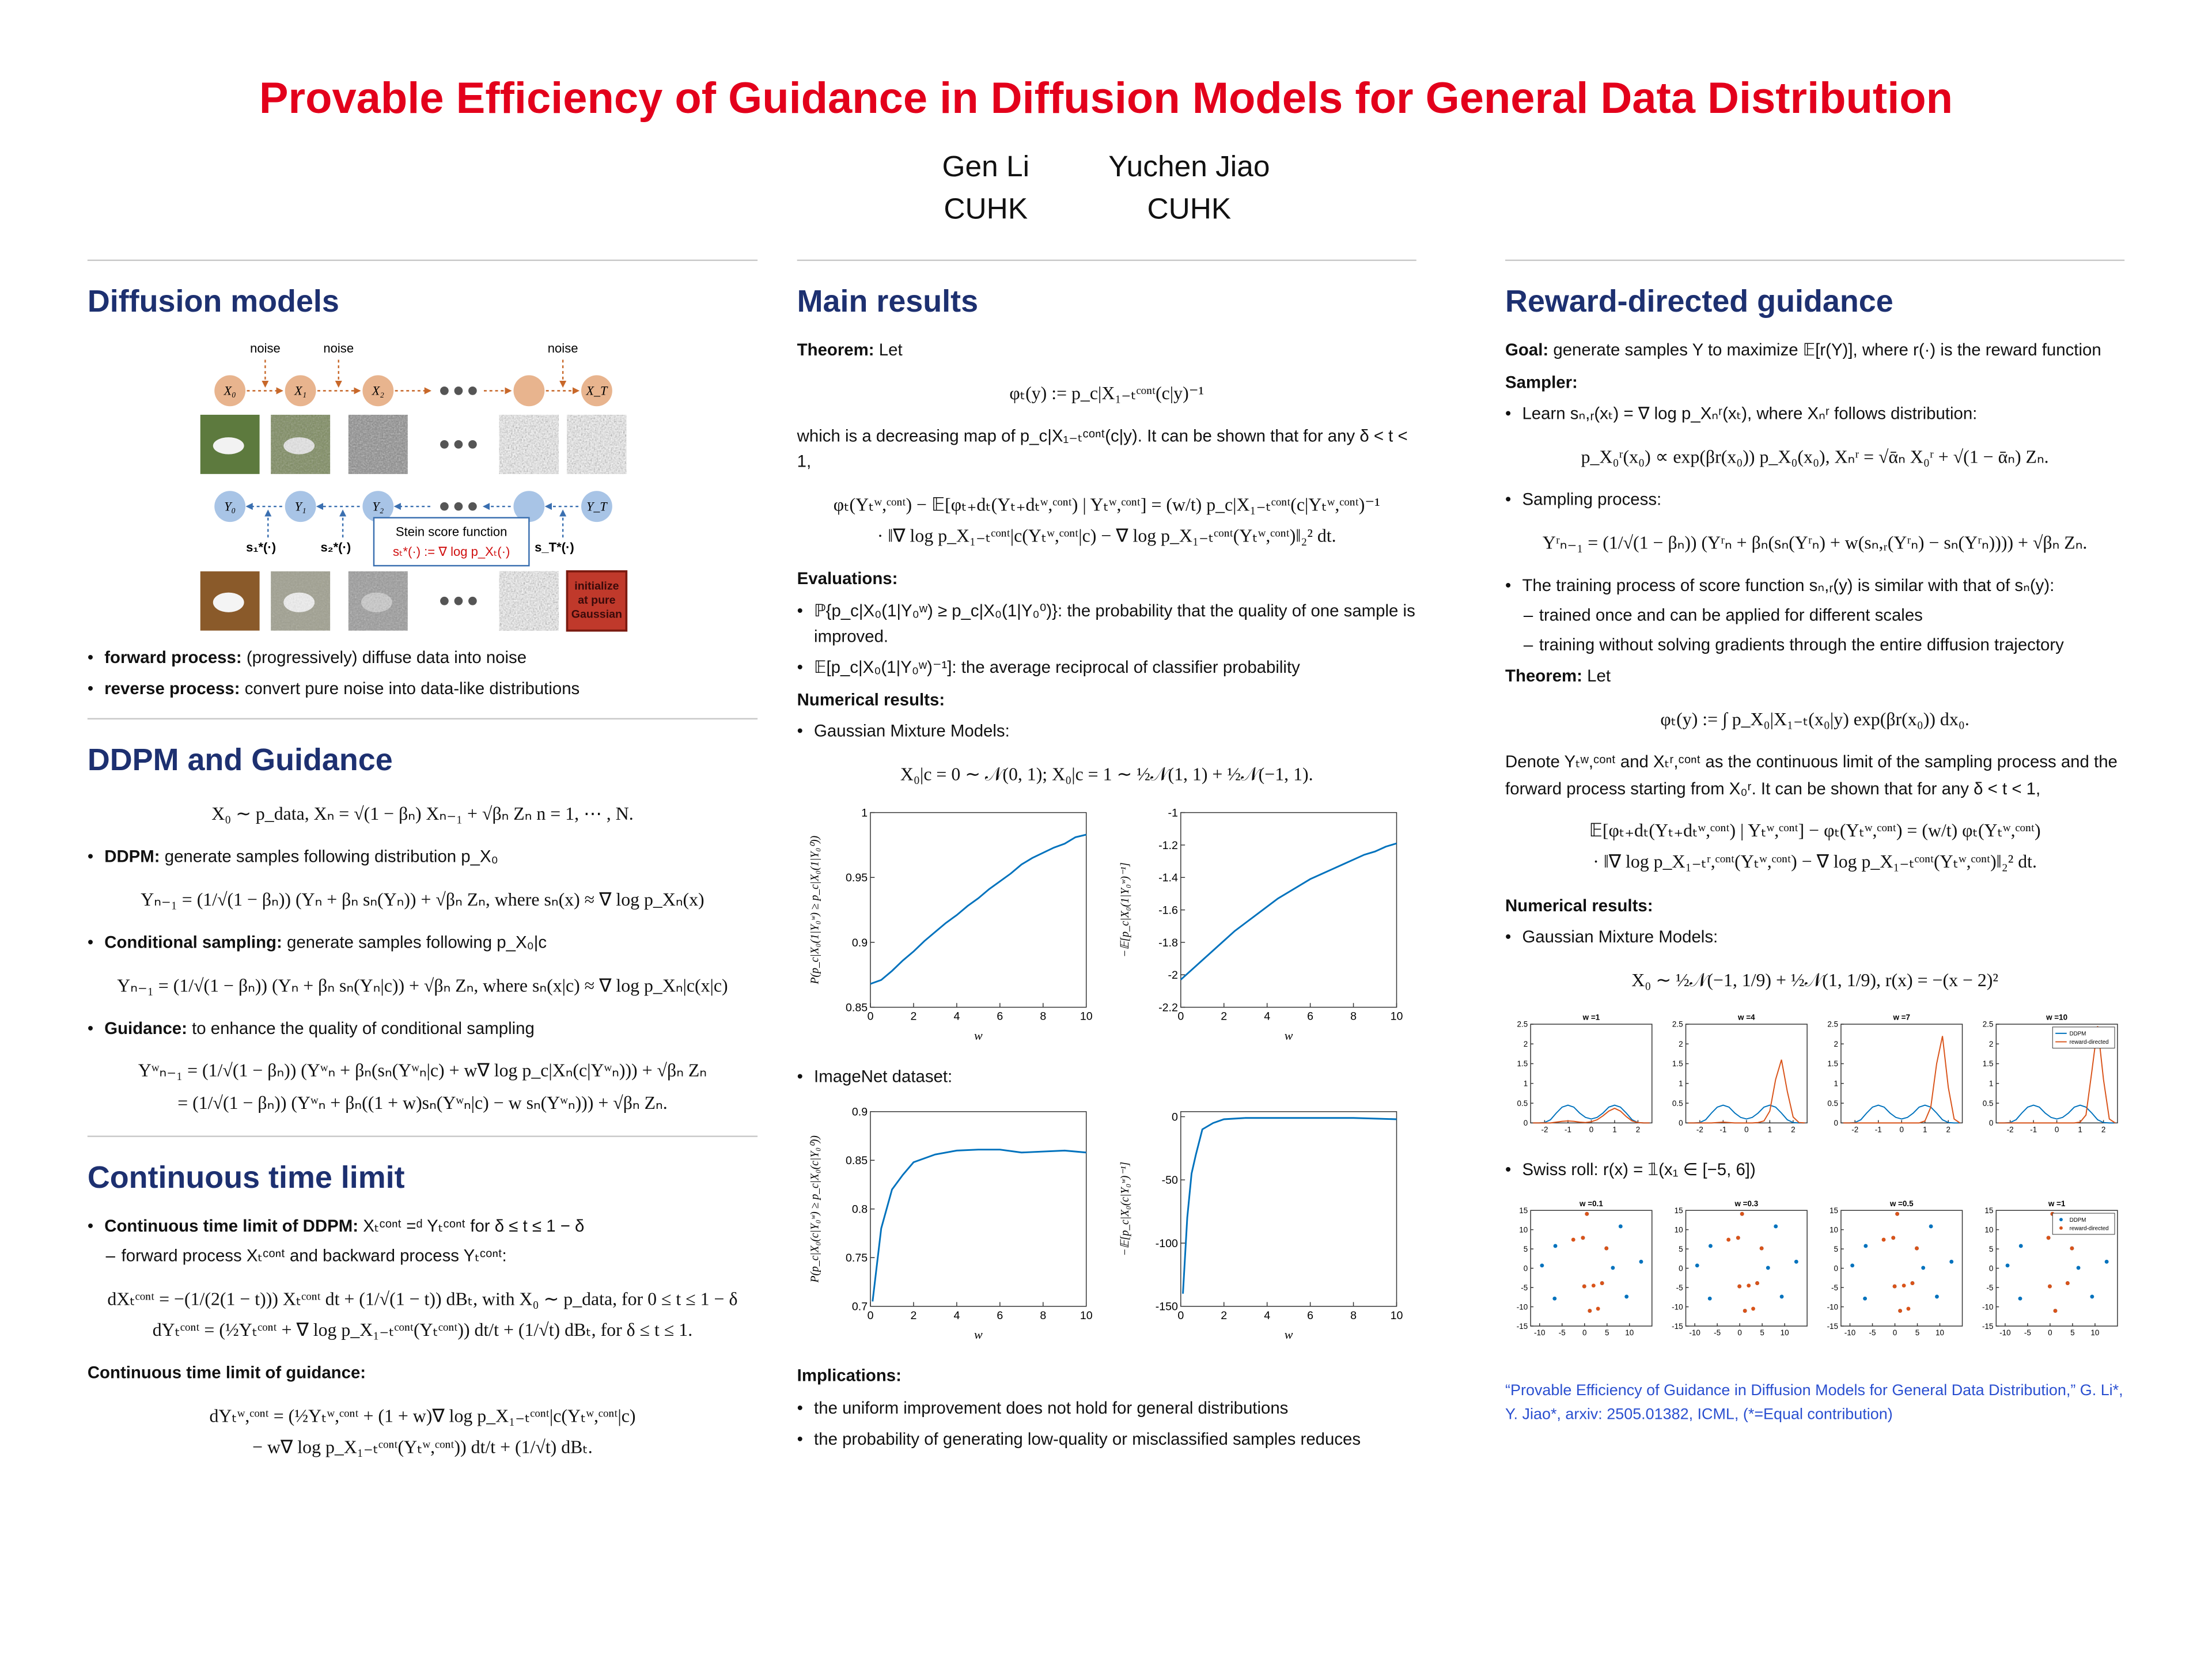 This screenshot has width=2212, height=1659. I want to click on y-tick-label: 0.85, so click(857, 1161).